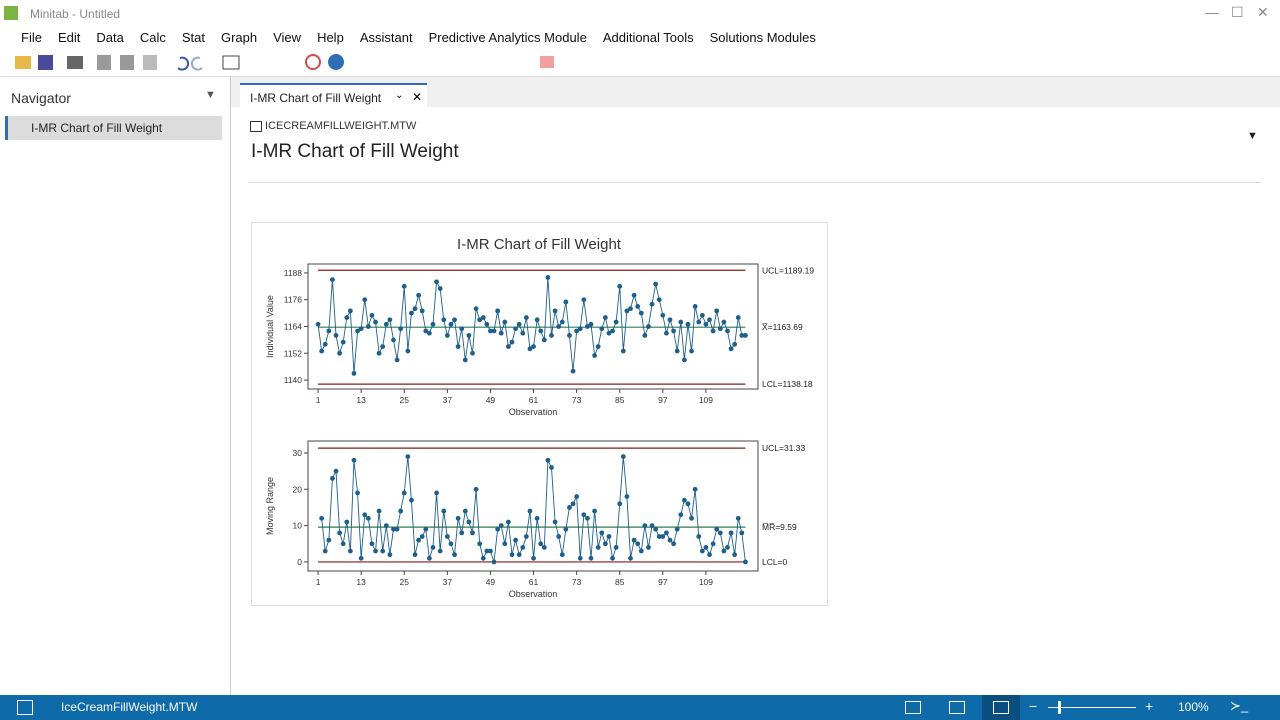 The width and height of the screenshot is (1280, 720). I want to click on panel-toggle, so click(25, 707).